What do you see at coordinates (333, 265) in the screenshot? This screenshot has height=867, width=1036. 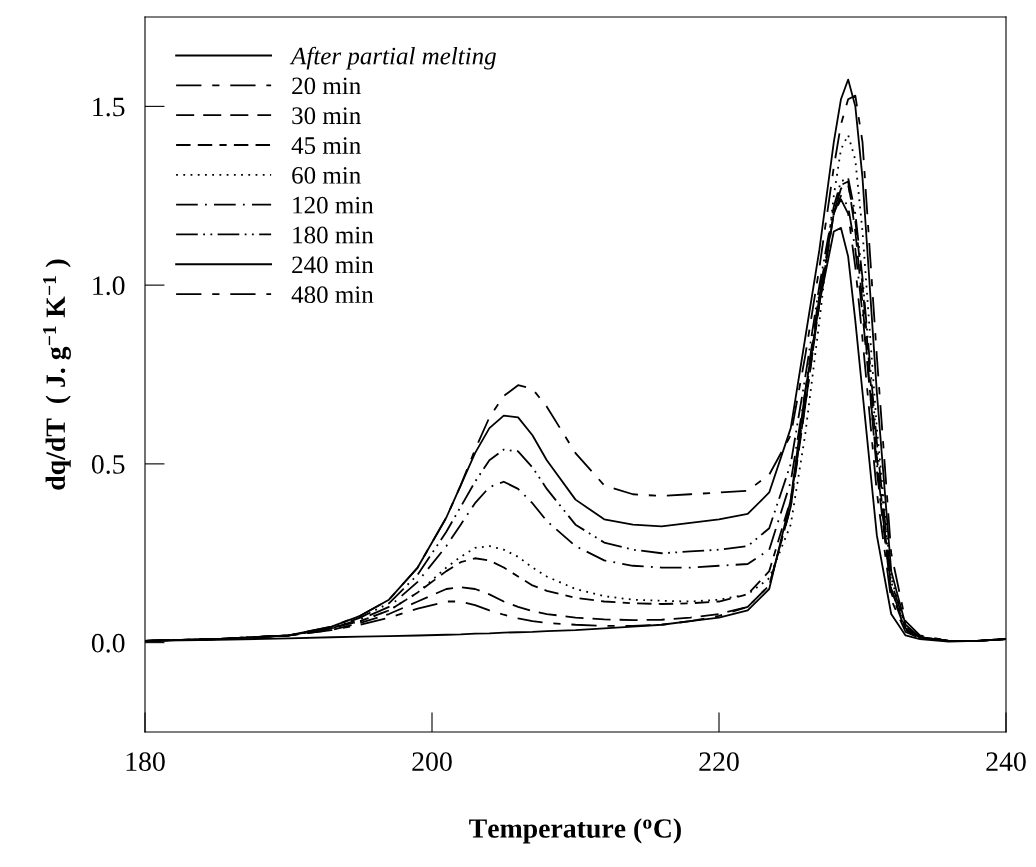 I see `legend-label: 240 min` at bounding box center [333, 265].